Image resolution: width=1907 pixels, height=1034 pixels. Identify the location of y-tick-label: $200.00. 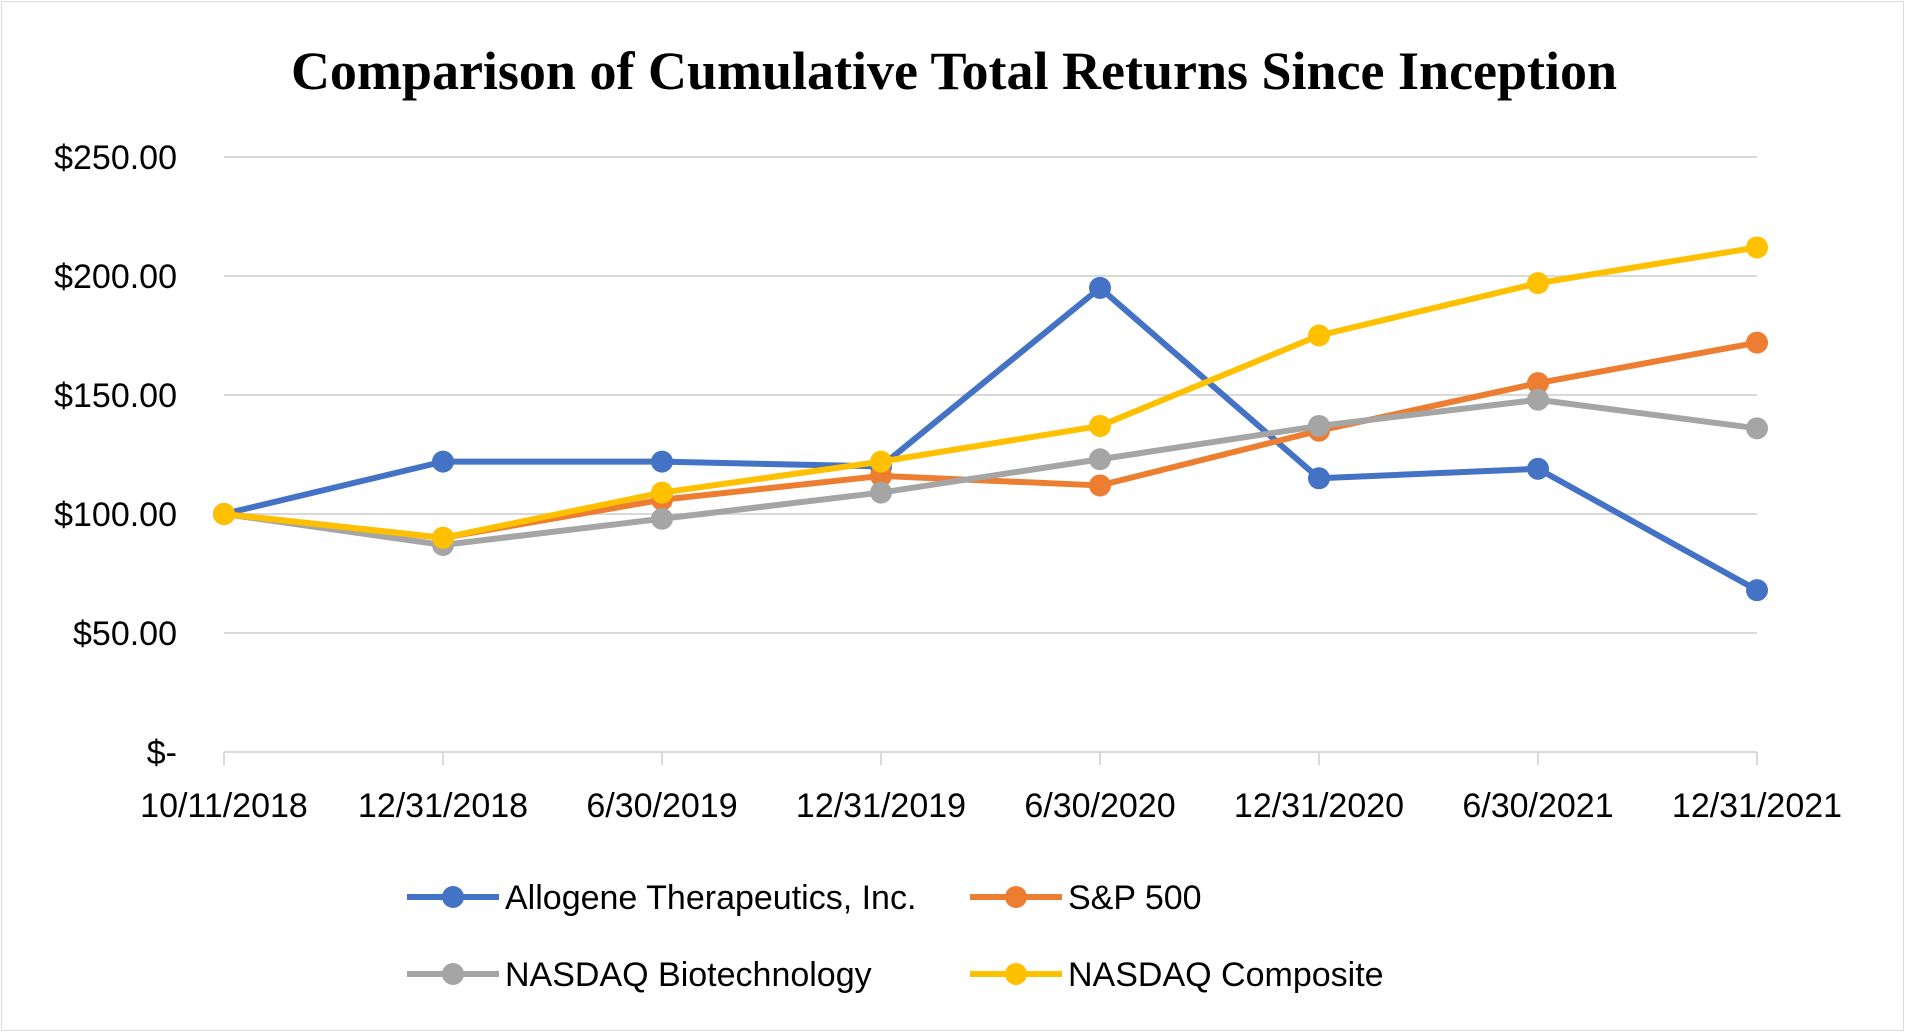
(115, 277).